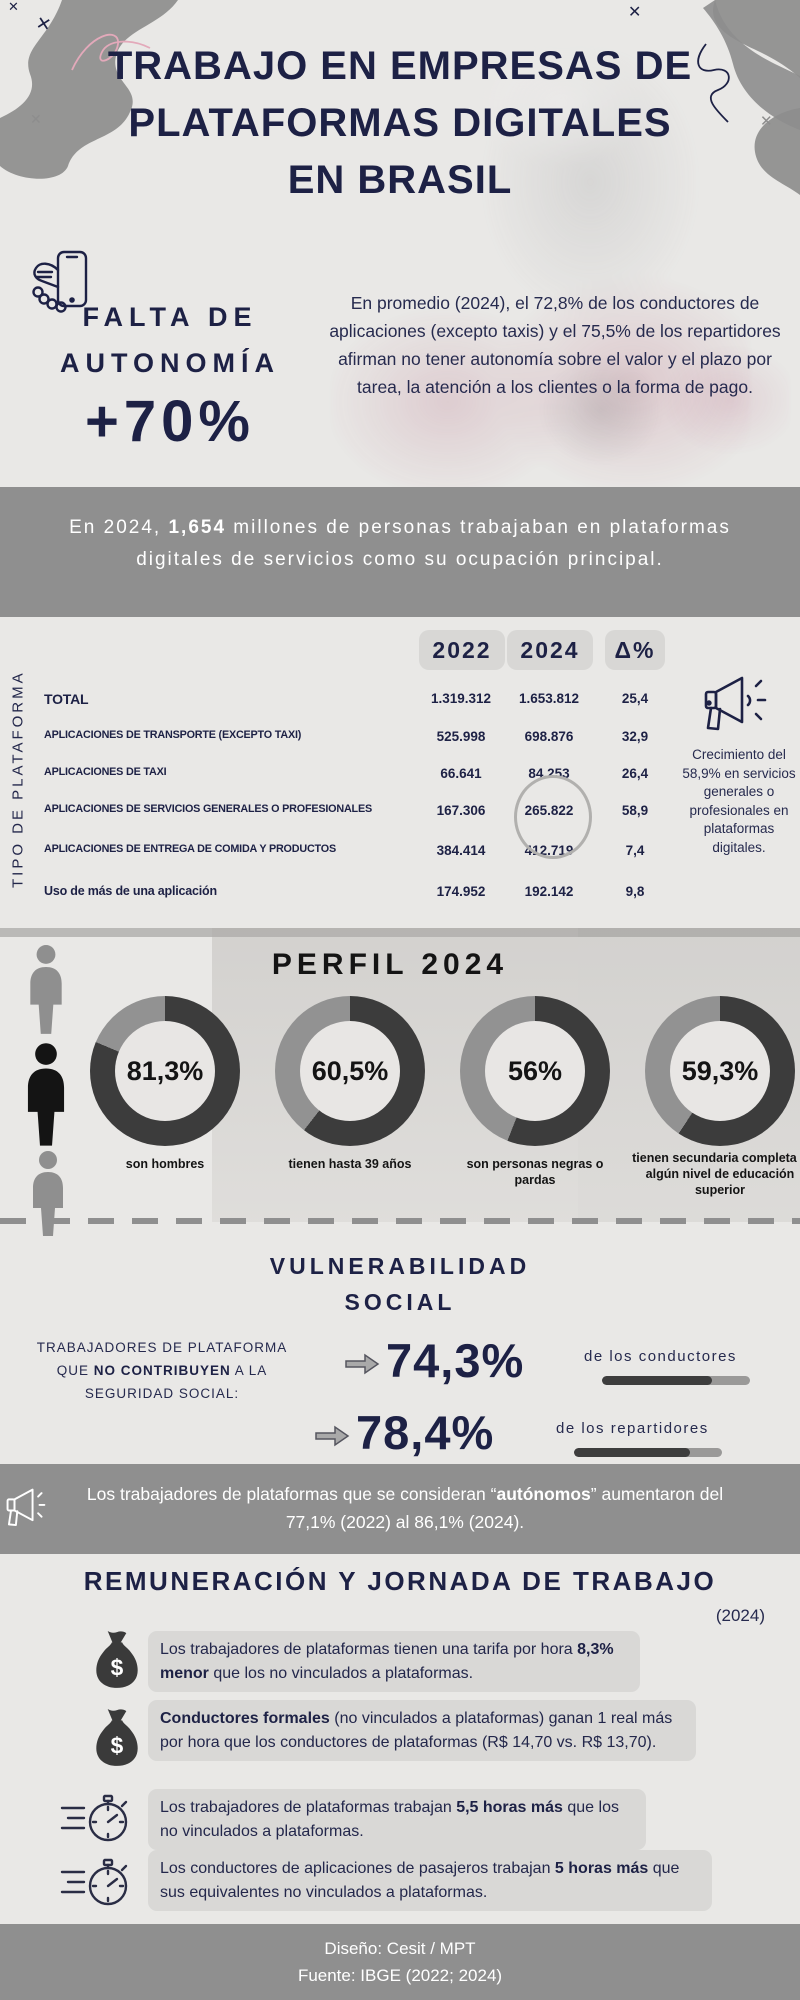 The width and height of the screenshot is (800, 2000). I want to click on remuneration-year: (2024), so click(740, 1615).